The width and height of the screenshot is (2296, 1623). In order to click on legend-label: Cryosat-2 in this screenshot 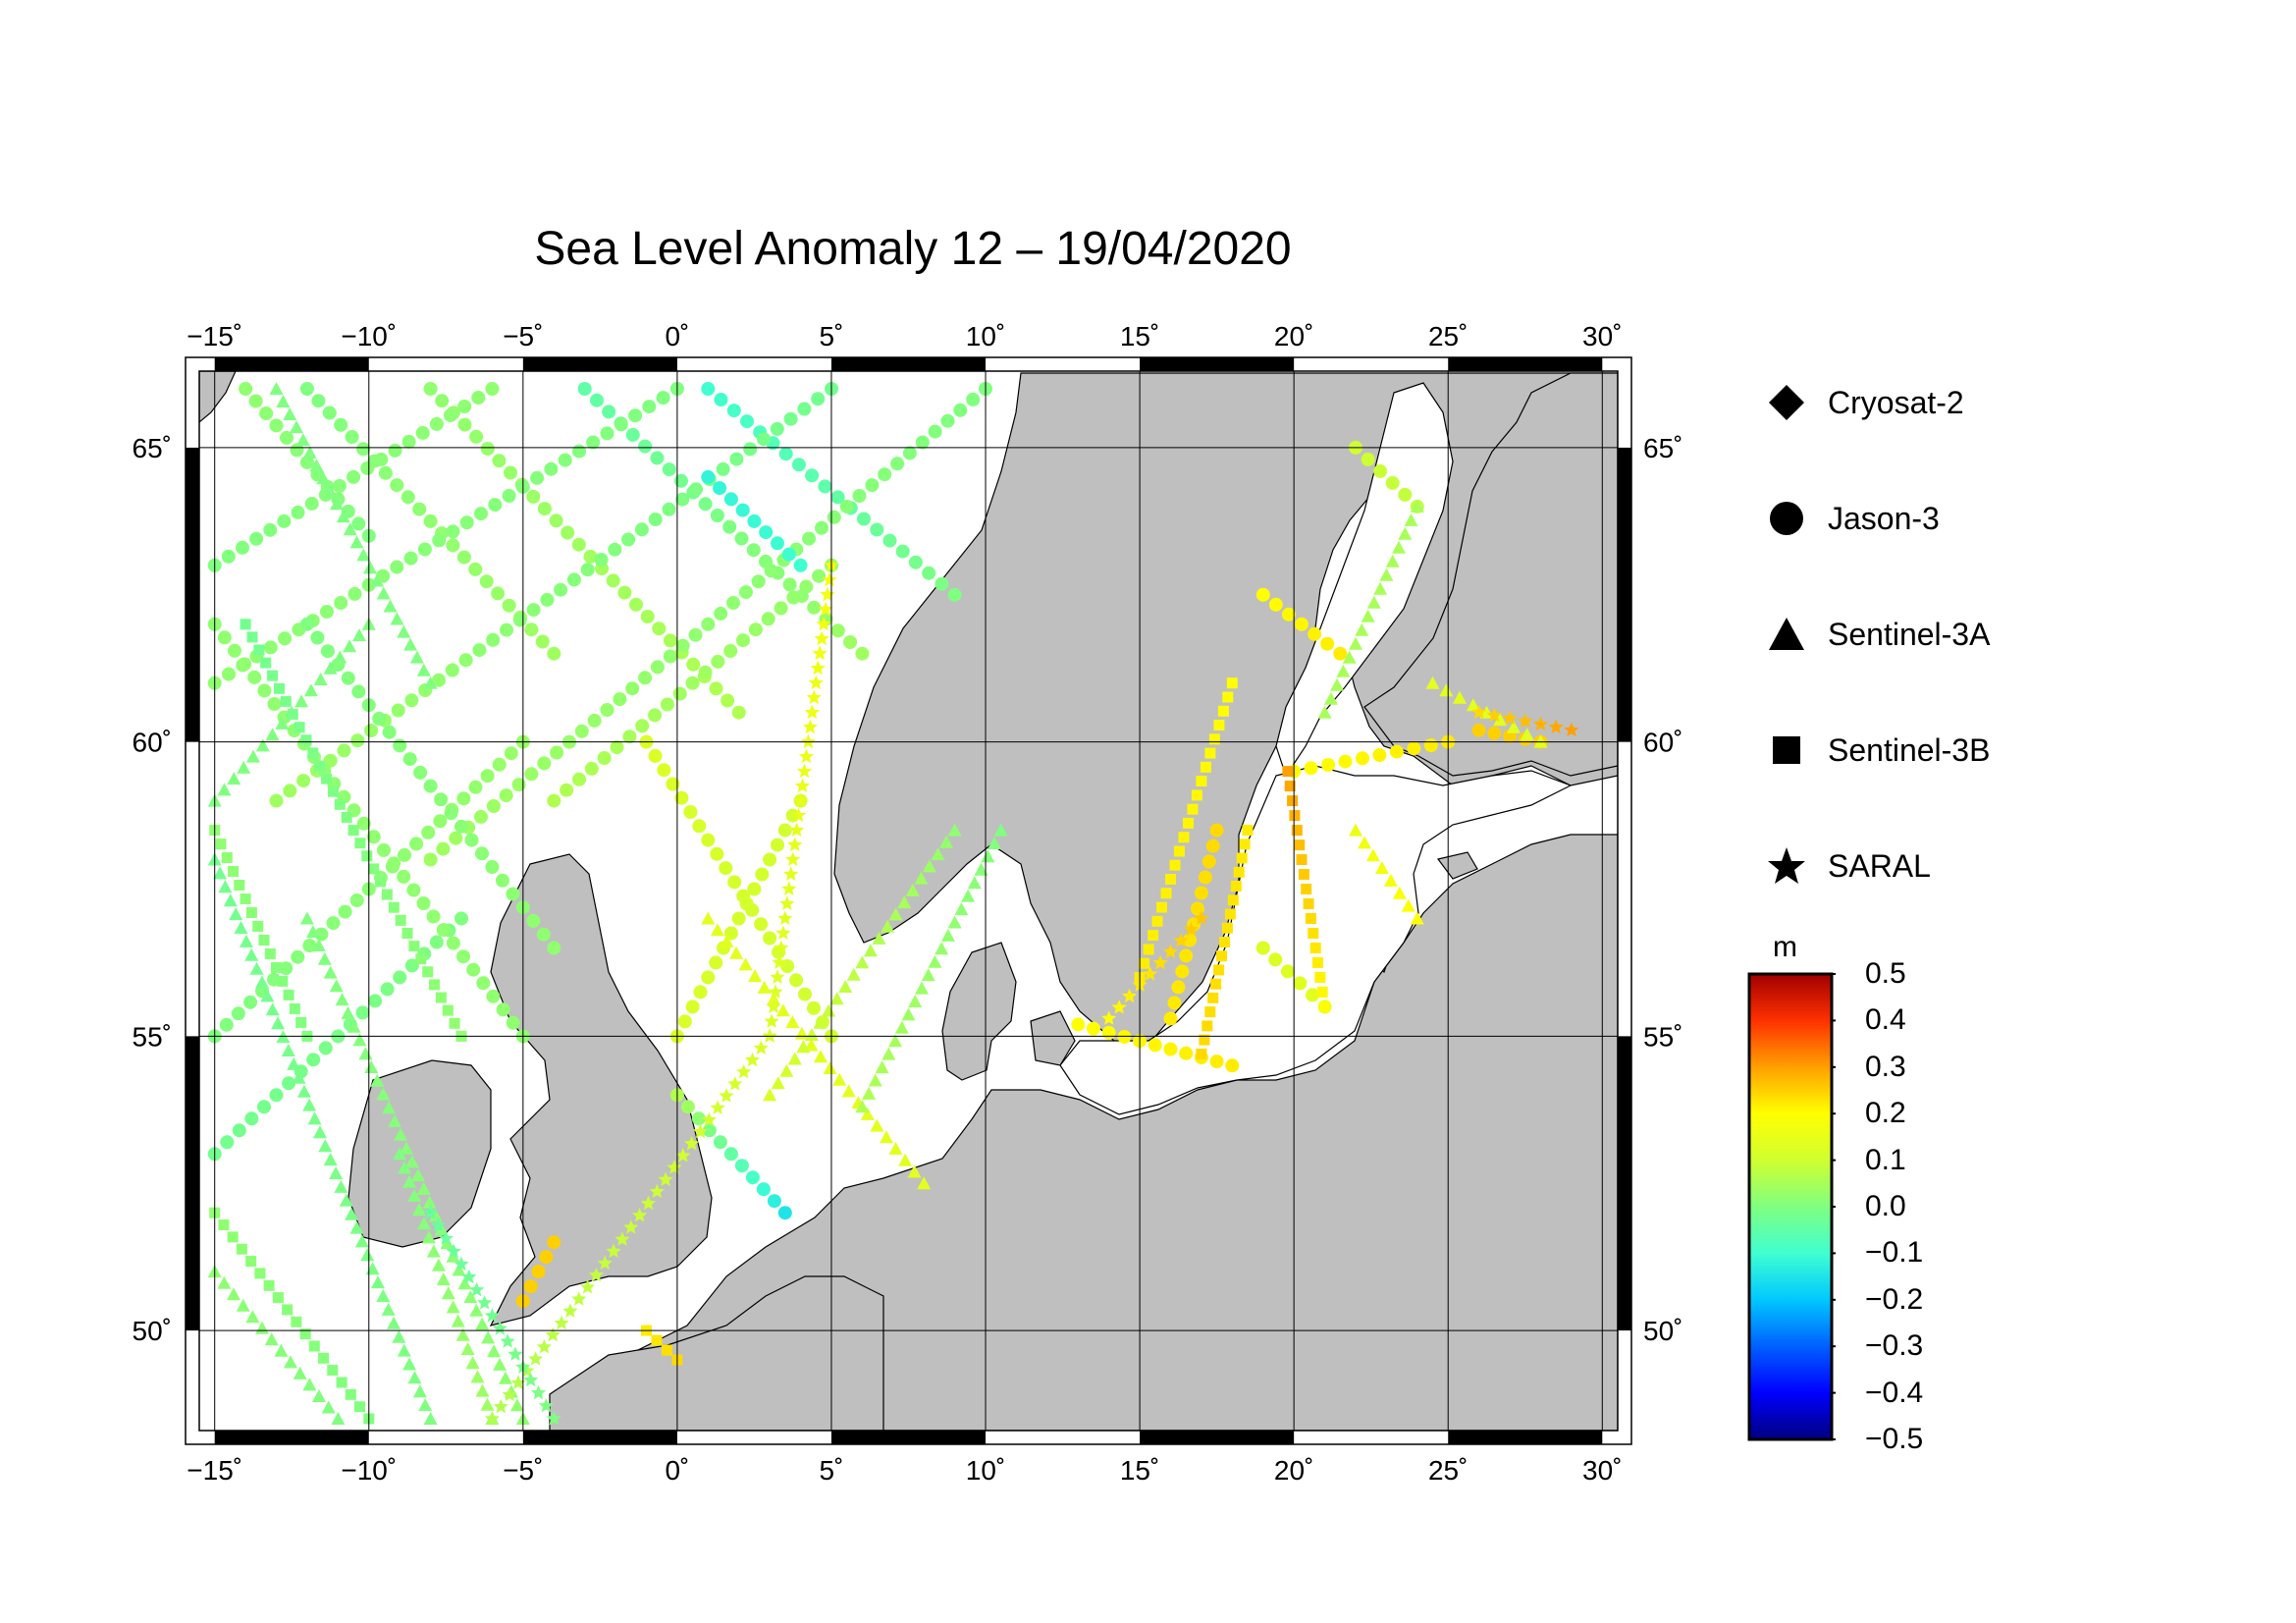, I will do `click(1896, 402)`.